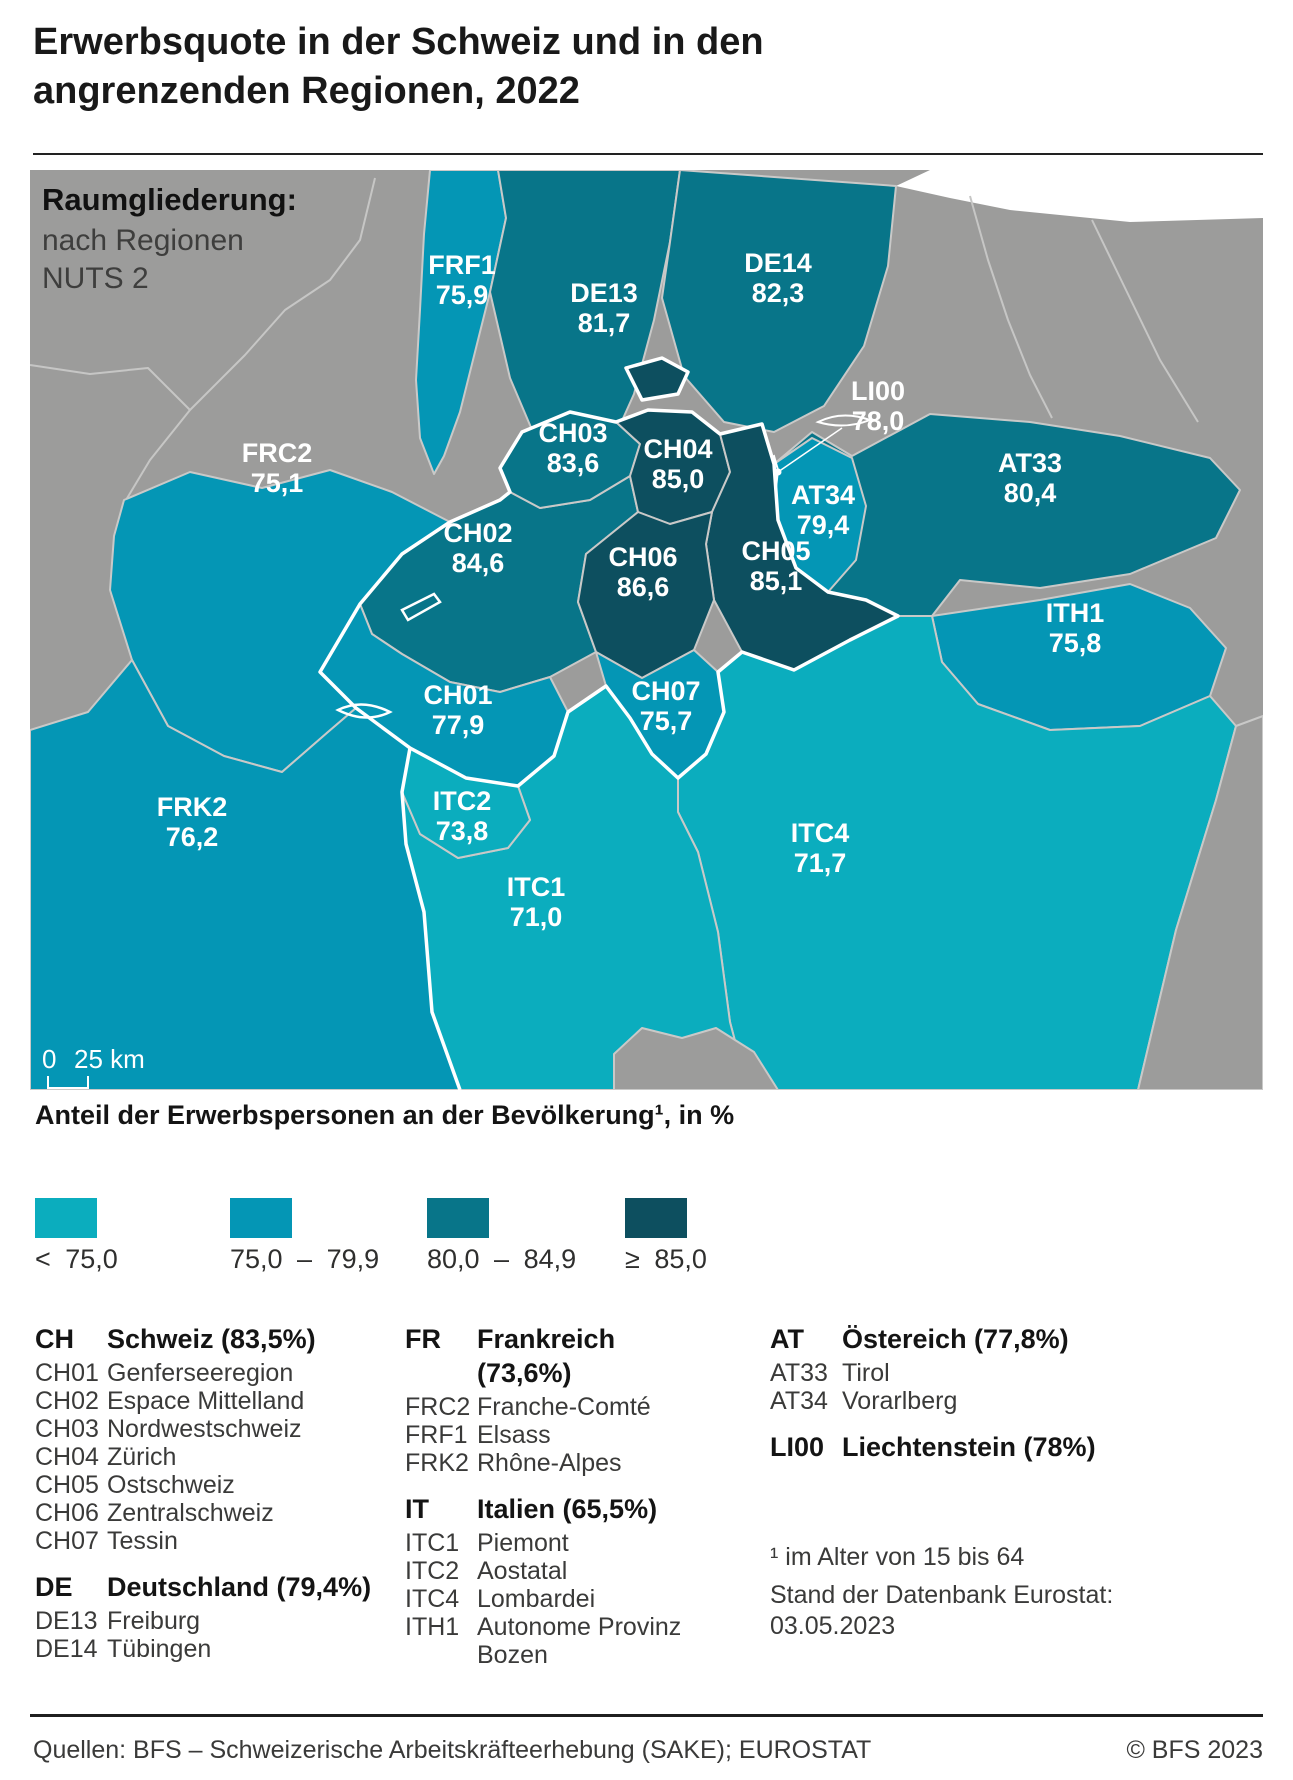 This screenshot has height=1780, width=1293. What do you see at coordinates (778, 472) in the screenshot?
I see `li00-leader-dot` at bounding box center [778, 472].